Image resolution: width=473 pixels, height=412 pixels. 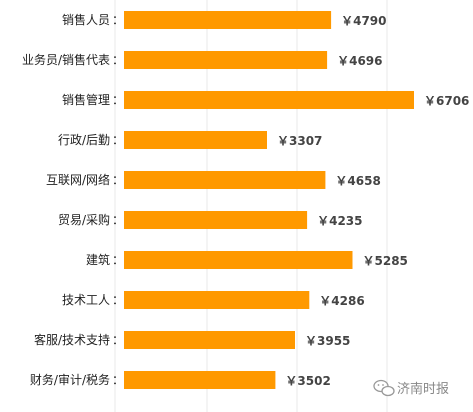 I want to click on value-label: ￥4286, so click(x=341, y=301).